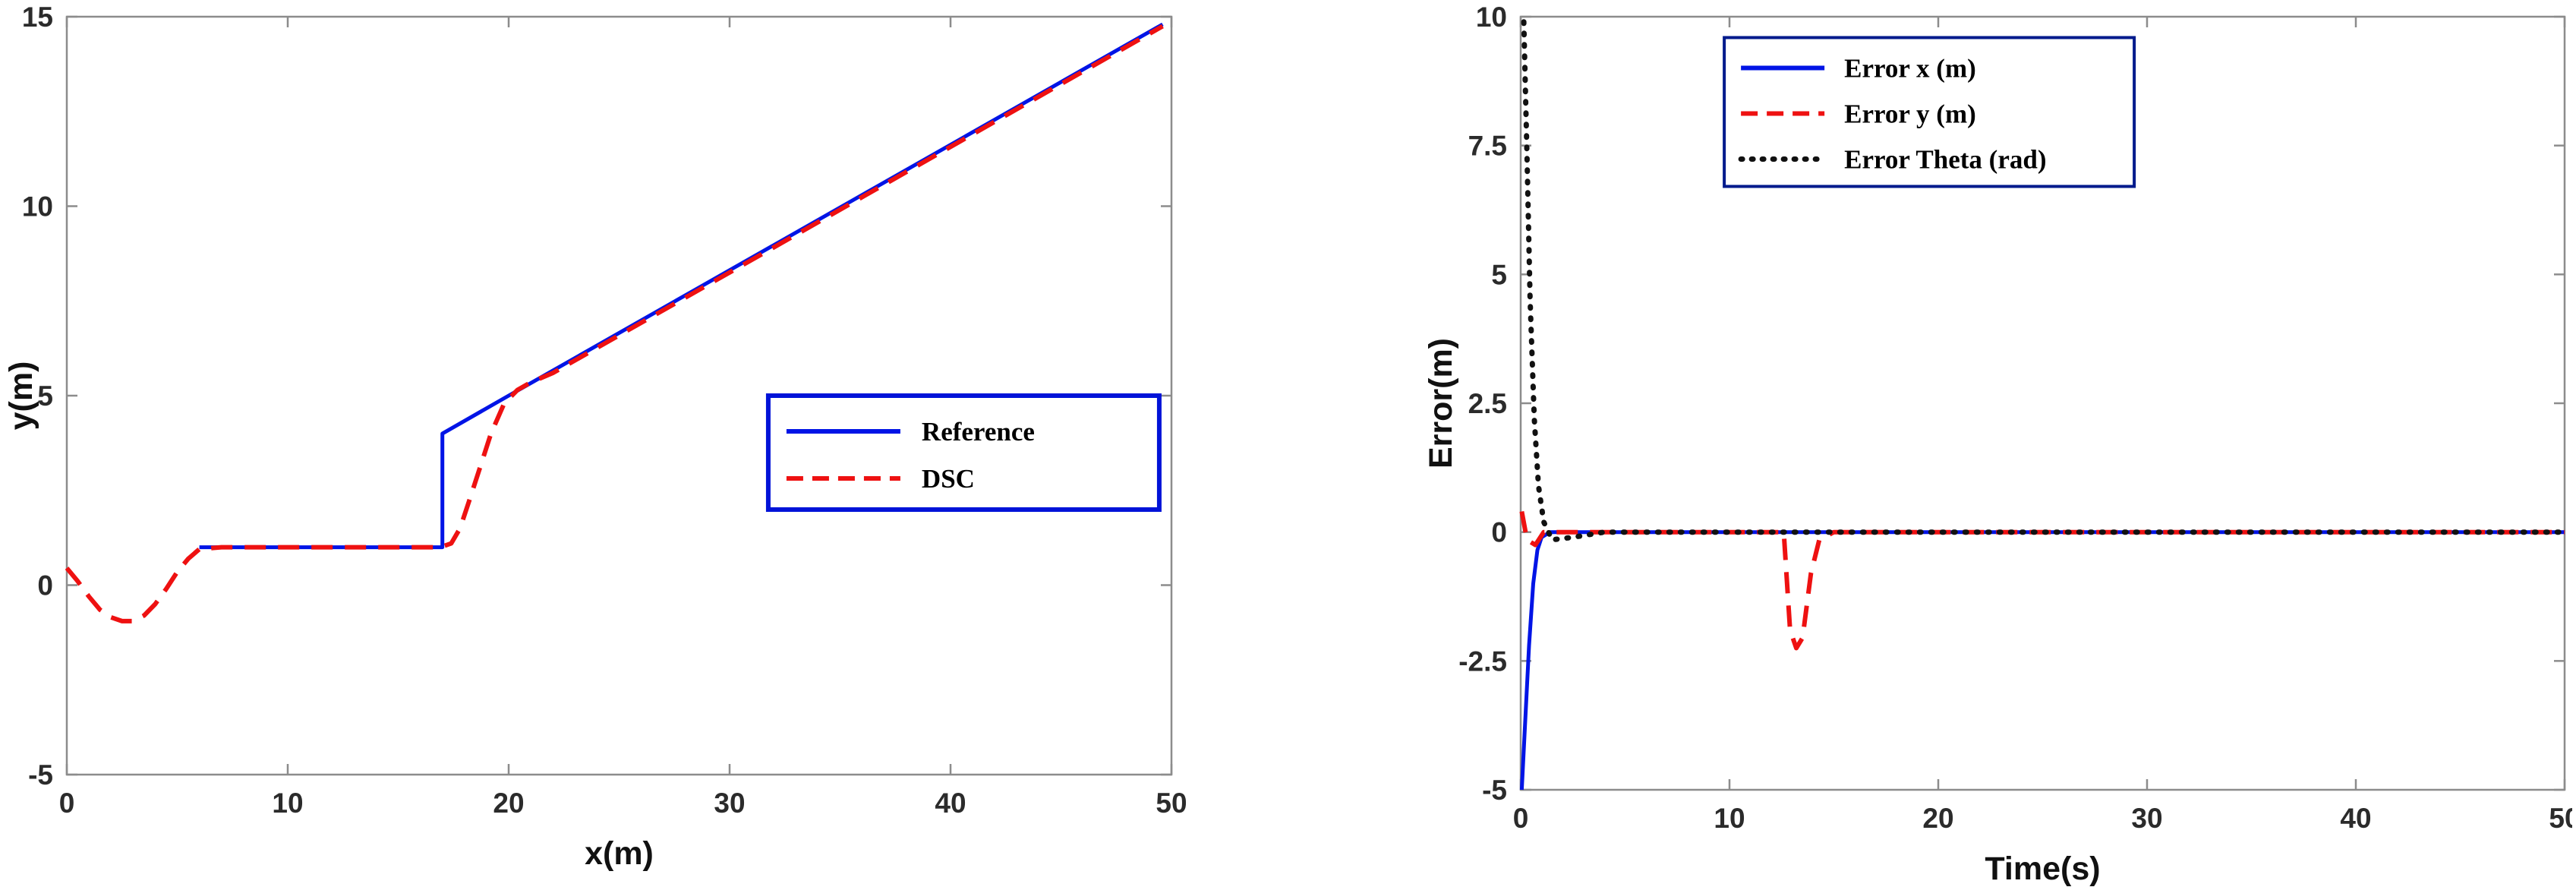  Describe the element at coordinates (1910, 68) in the screenshot. I see `legend-label-error-x-m: Error x (m)` at that location.